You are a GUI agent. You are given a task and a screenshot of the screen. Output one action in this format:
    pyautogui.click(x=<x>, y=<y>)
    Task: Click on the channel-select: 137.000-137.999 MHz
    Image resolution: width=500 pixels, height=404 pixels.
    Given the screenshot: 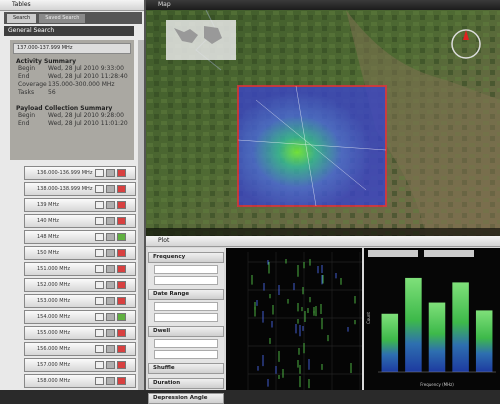 What is the action you would take?
    pyautogui.click(x=72, y=48)
    